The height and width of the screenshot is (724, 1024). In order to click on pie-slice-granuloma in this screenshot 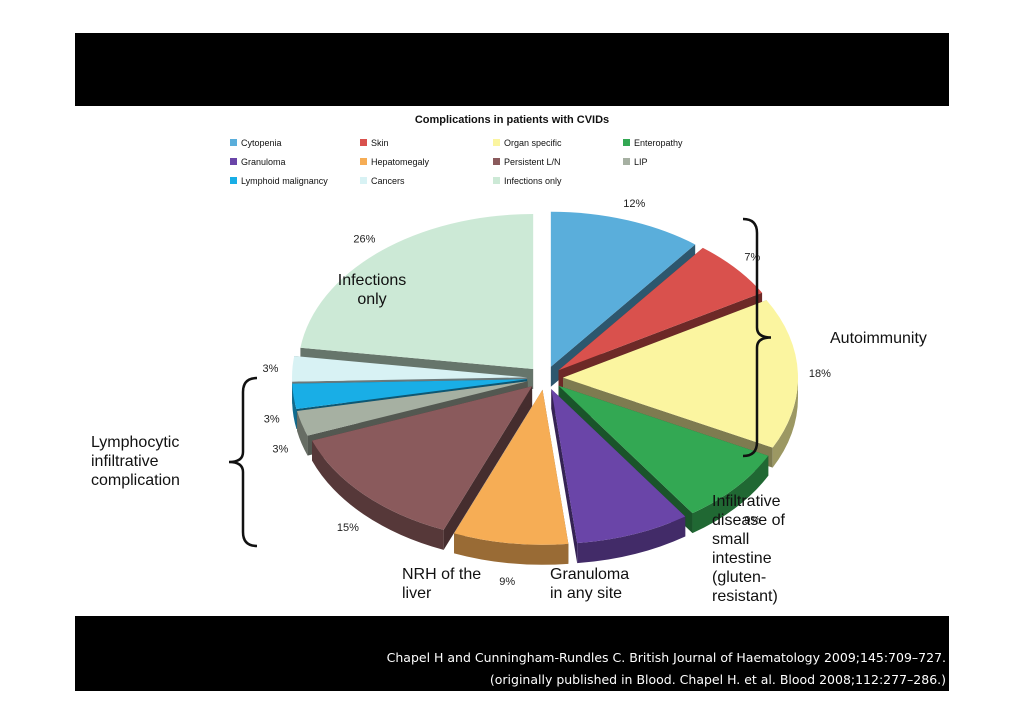, I will do `click(618, 476)`.